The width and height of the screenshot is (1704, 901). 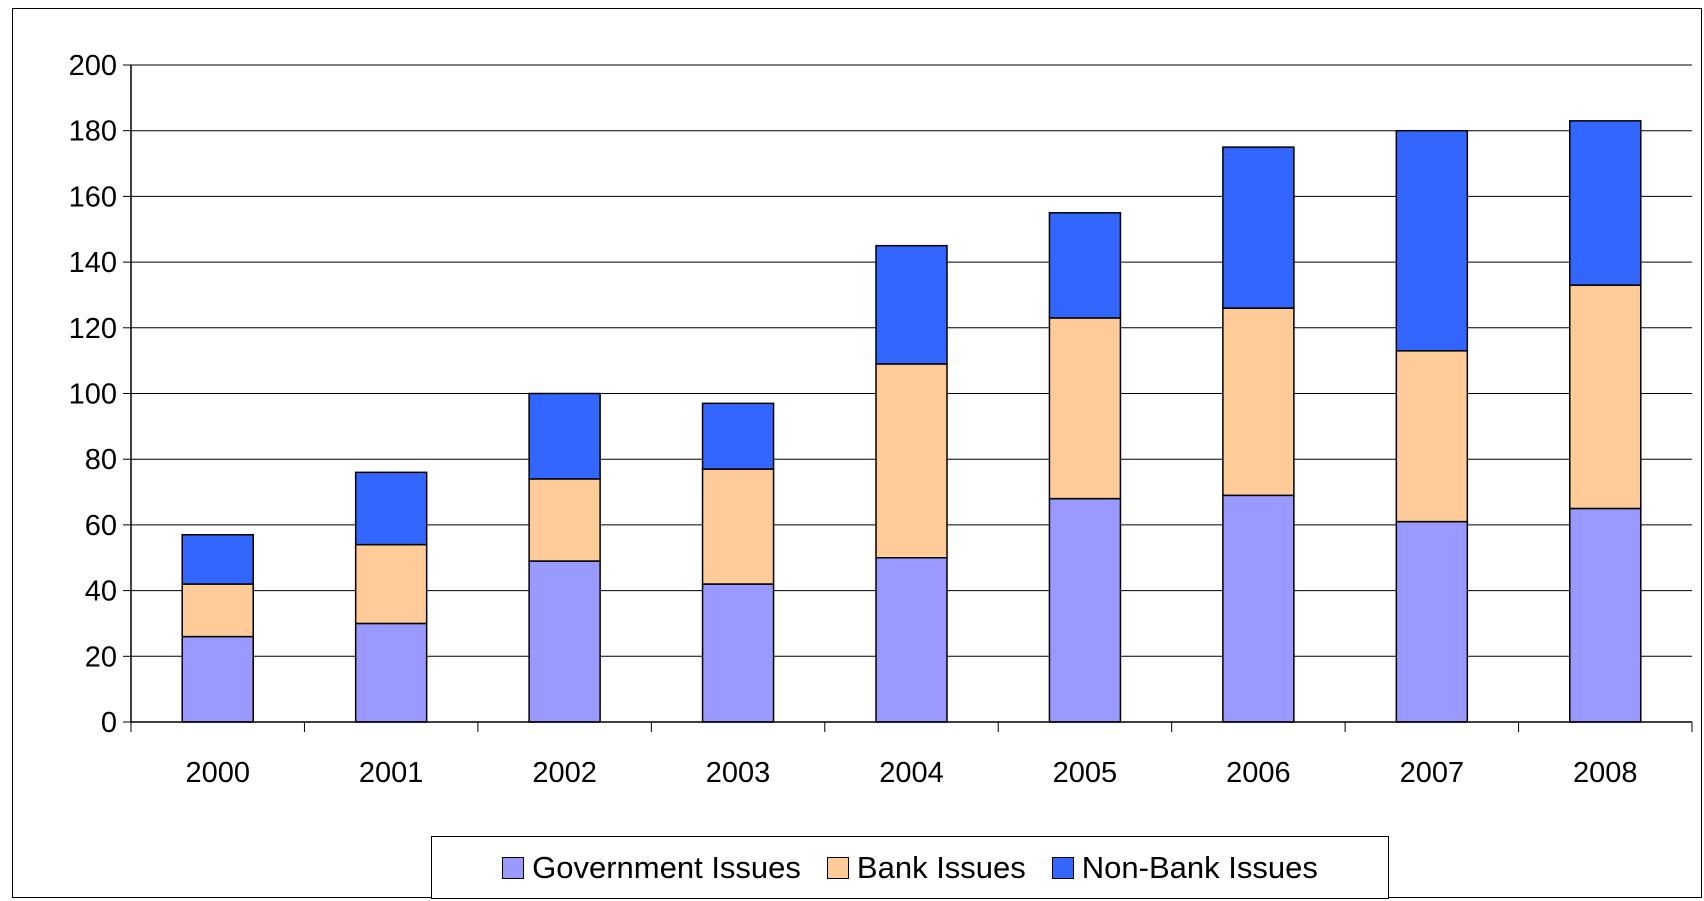 I want to click on x-tick-label-2003: 2003, so click(x=738, y=773).